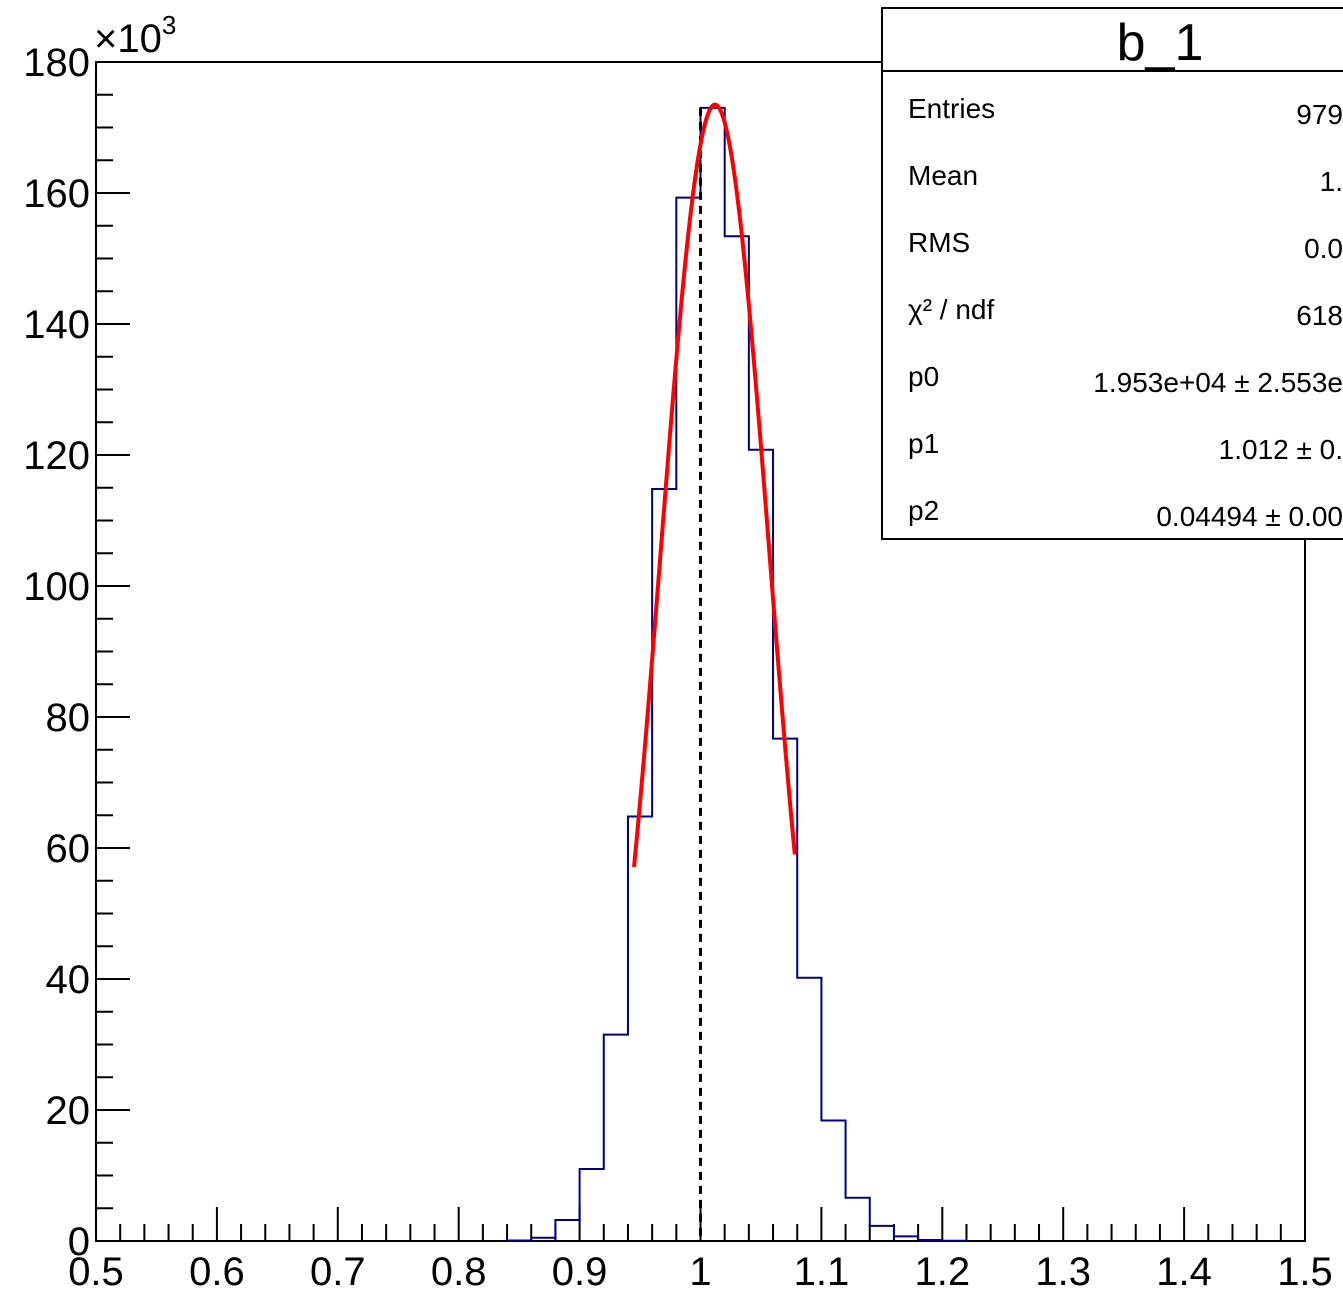  What do you see at coordinates (1319, 114) in the screenshot?
I see `stats-row-value: 979` at bounding box center [1319, 114].